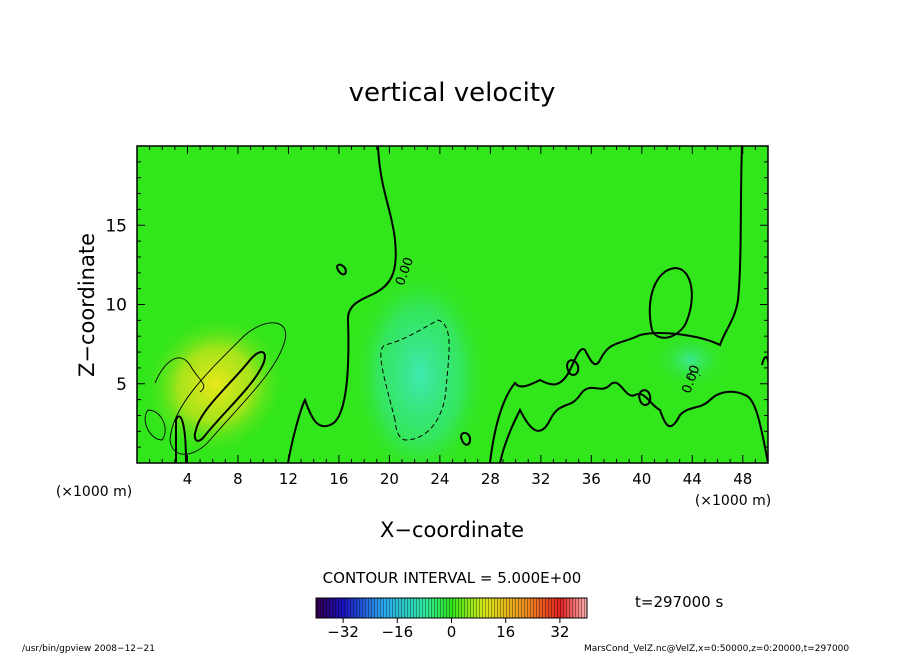 This screenshot has width=904, height=654. I want to click on contour-0-west, so click(181, 439).